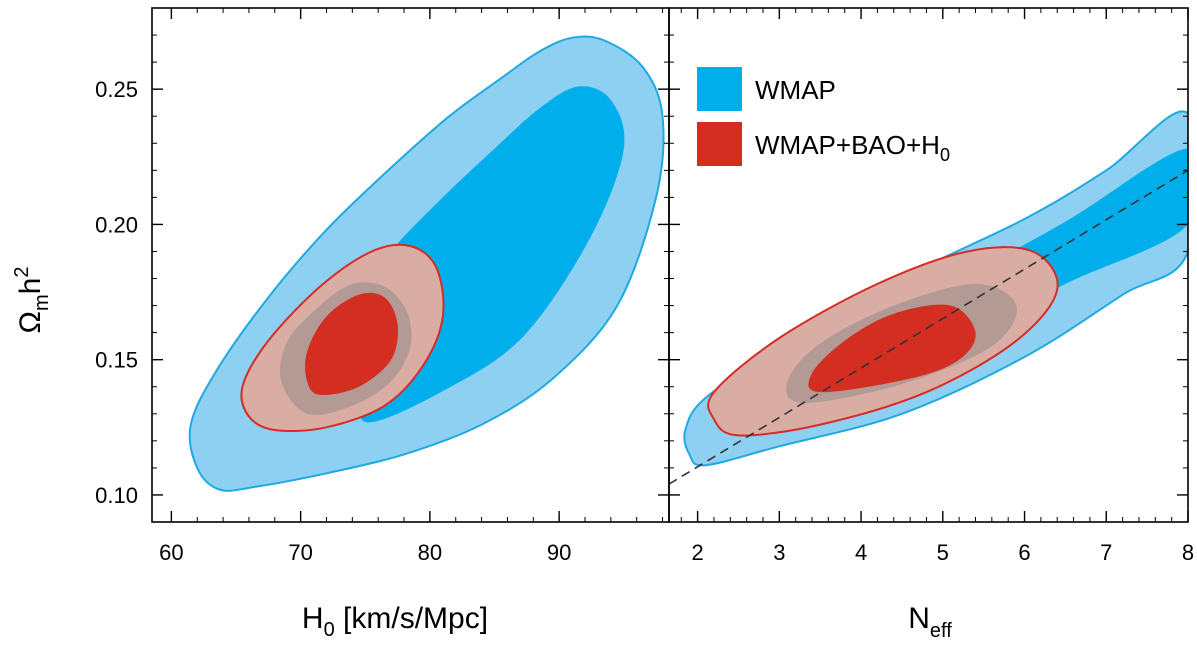 This screenshot has height=647, width=1197. What do you see at coordinates (852, 147) in the screenshot?
I see `legend-label-wmap-bao-h0: WMAP+BAO+H0` at bounding box center [852, 147].